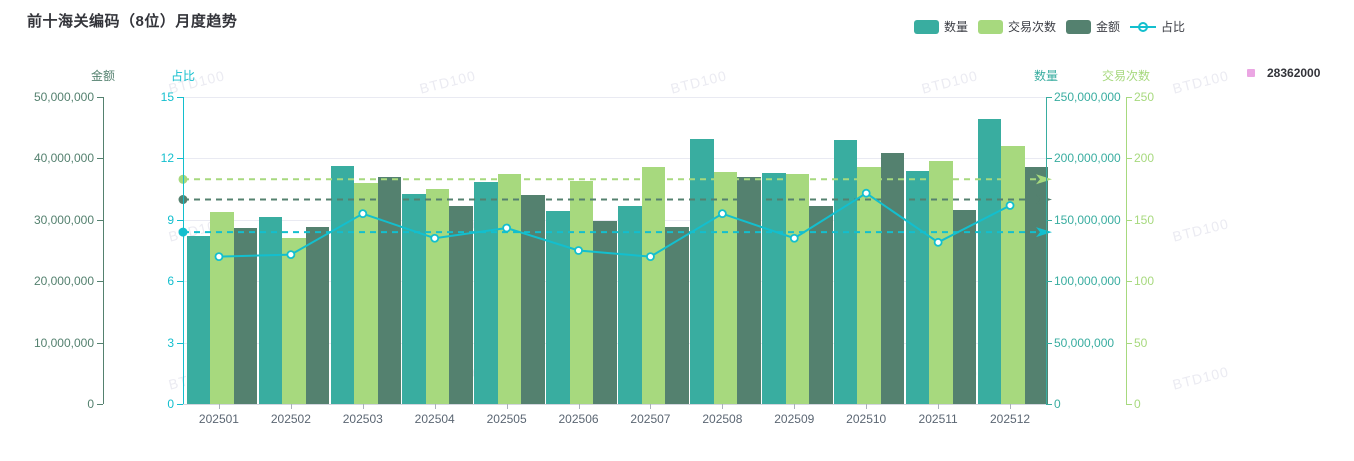 The height and width of the screenshot is (461, 1354). What do you see at coordinates (245, 315) in the screenshot?
I see `bar-金额-202501` at bounding box center [245, 315].